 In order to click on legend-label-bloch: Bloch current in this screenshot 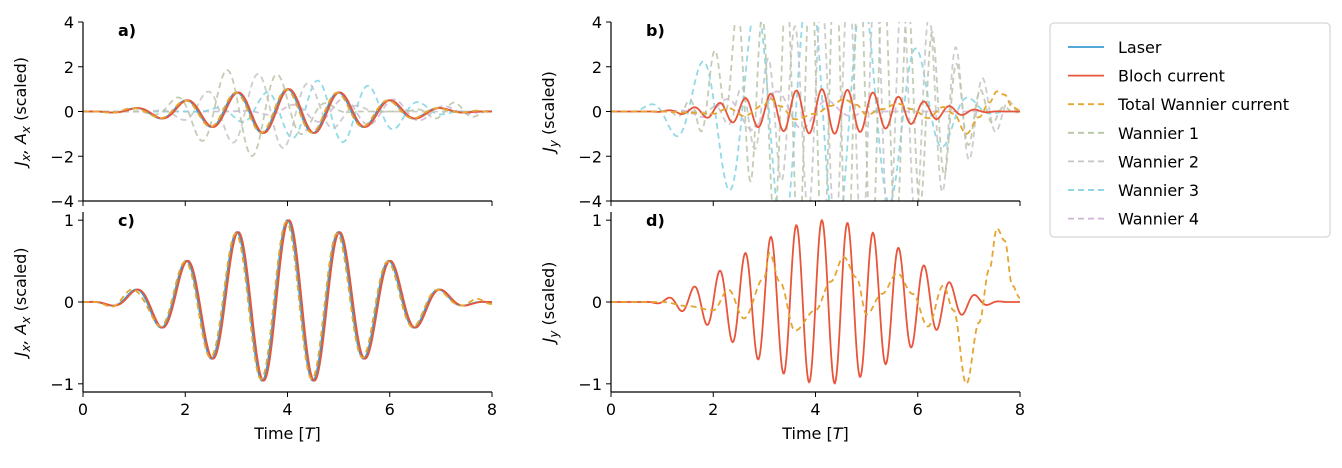, I will do `click(1171, 76)`.